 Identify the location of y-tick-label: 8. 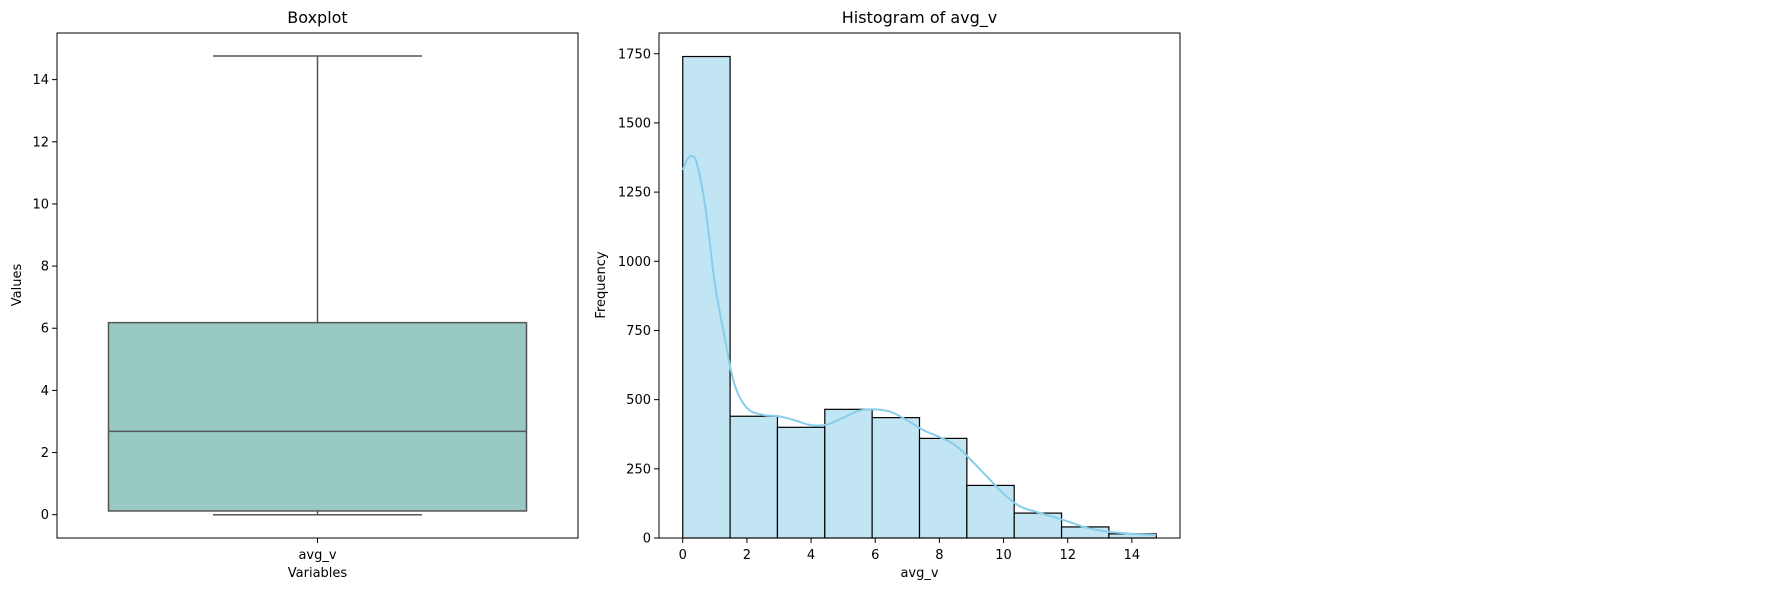
(45, 267).